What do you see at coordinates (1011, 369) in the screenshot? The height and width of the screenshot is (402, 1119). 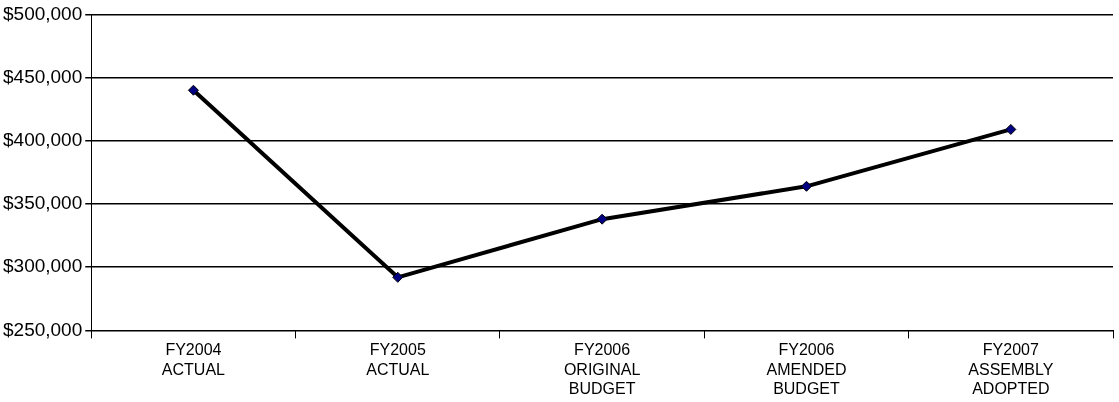 I see `x-tick-label: FY2007 ASSEMBLY ADOPTED` at bounding box center [1011, 369].